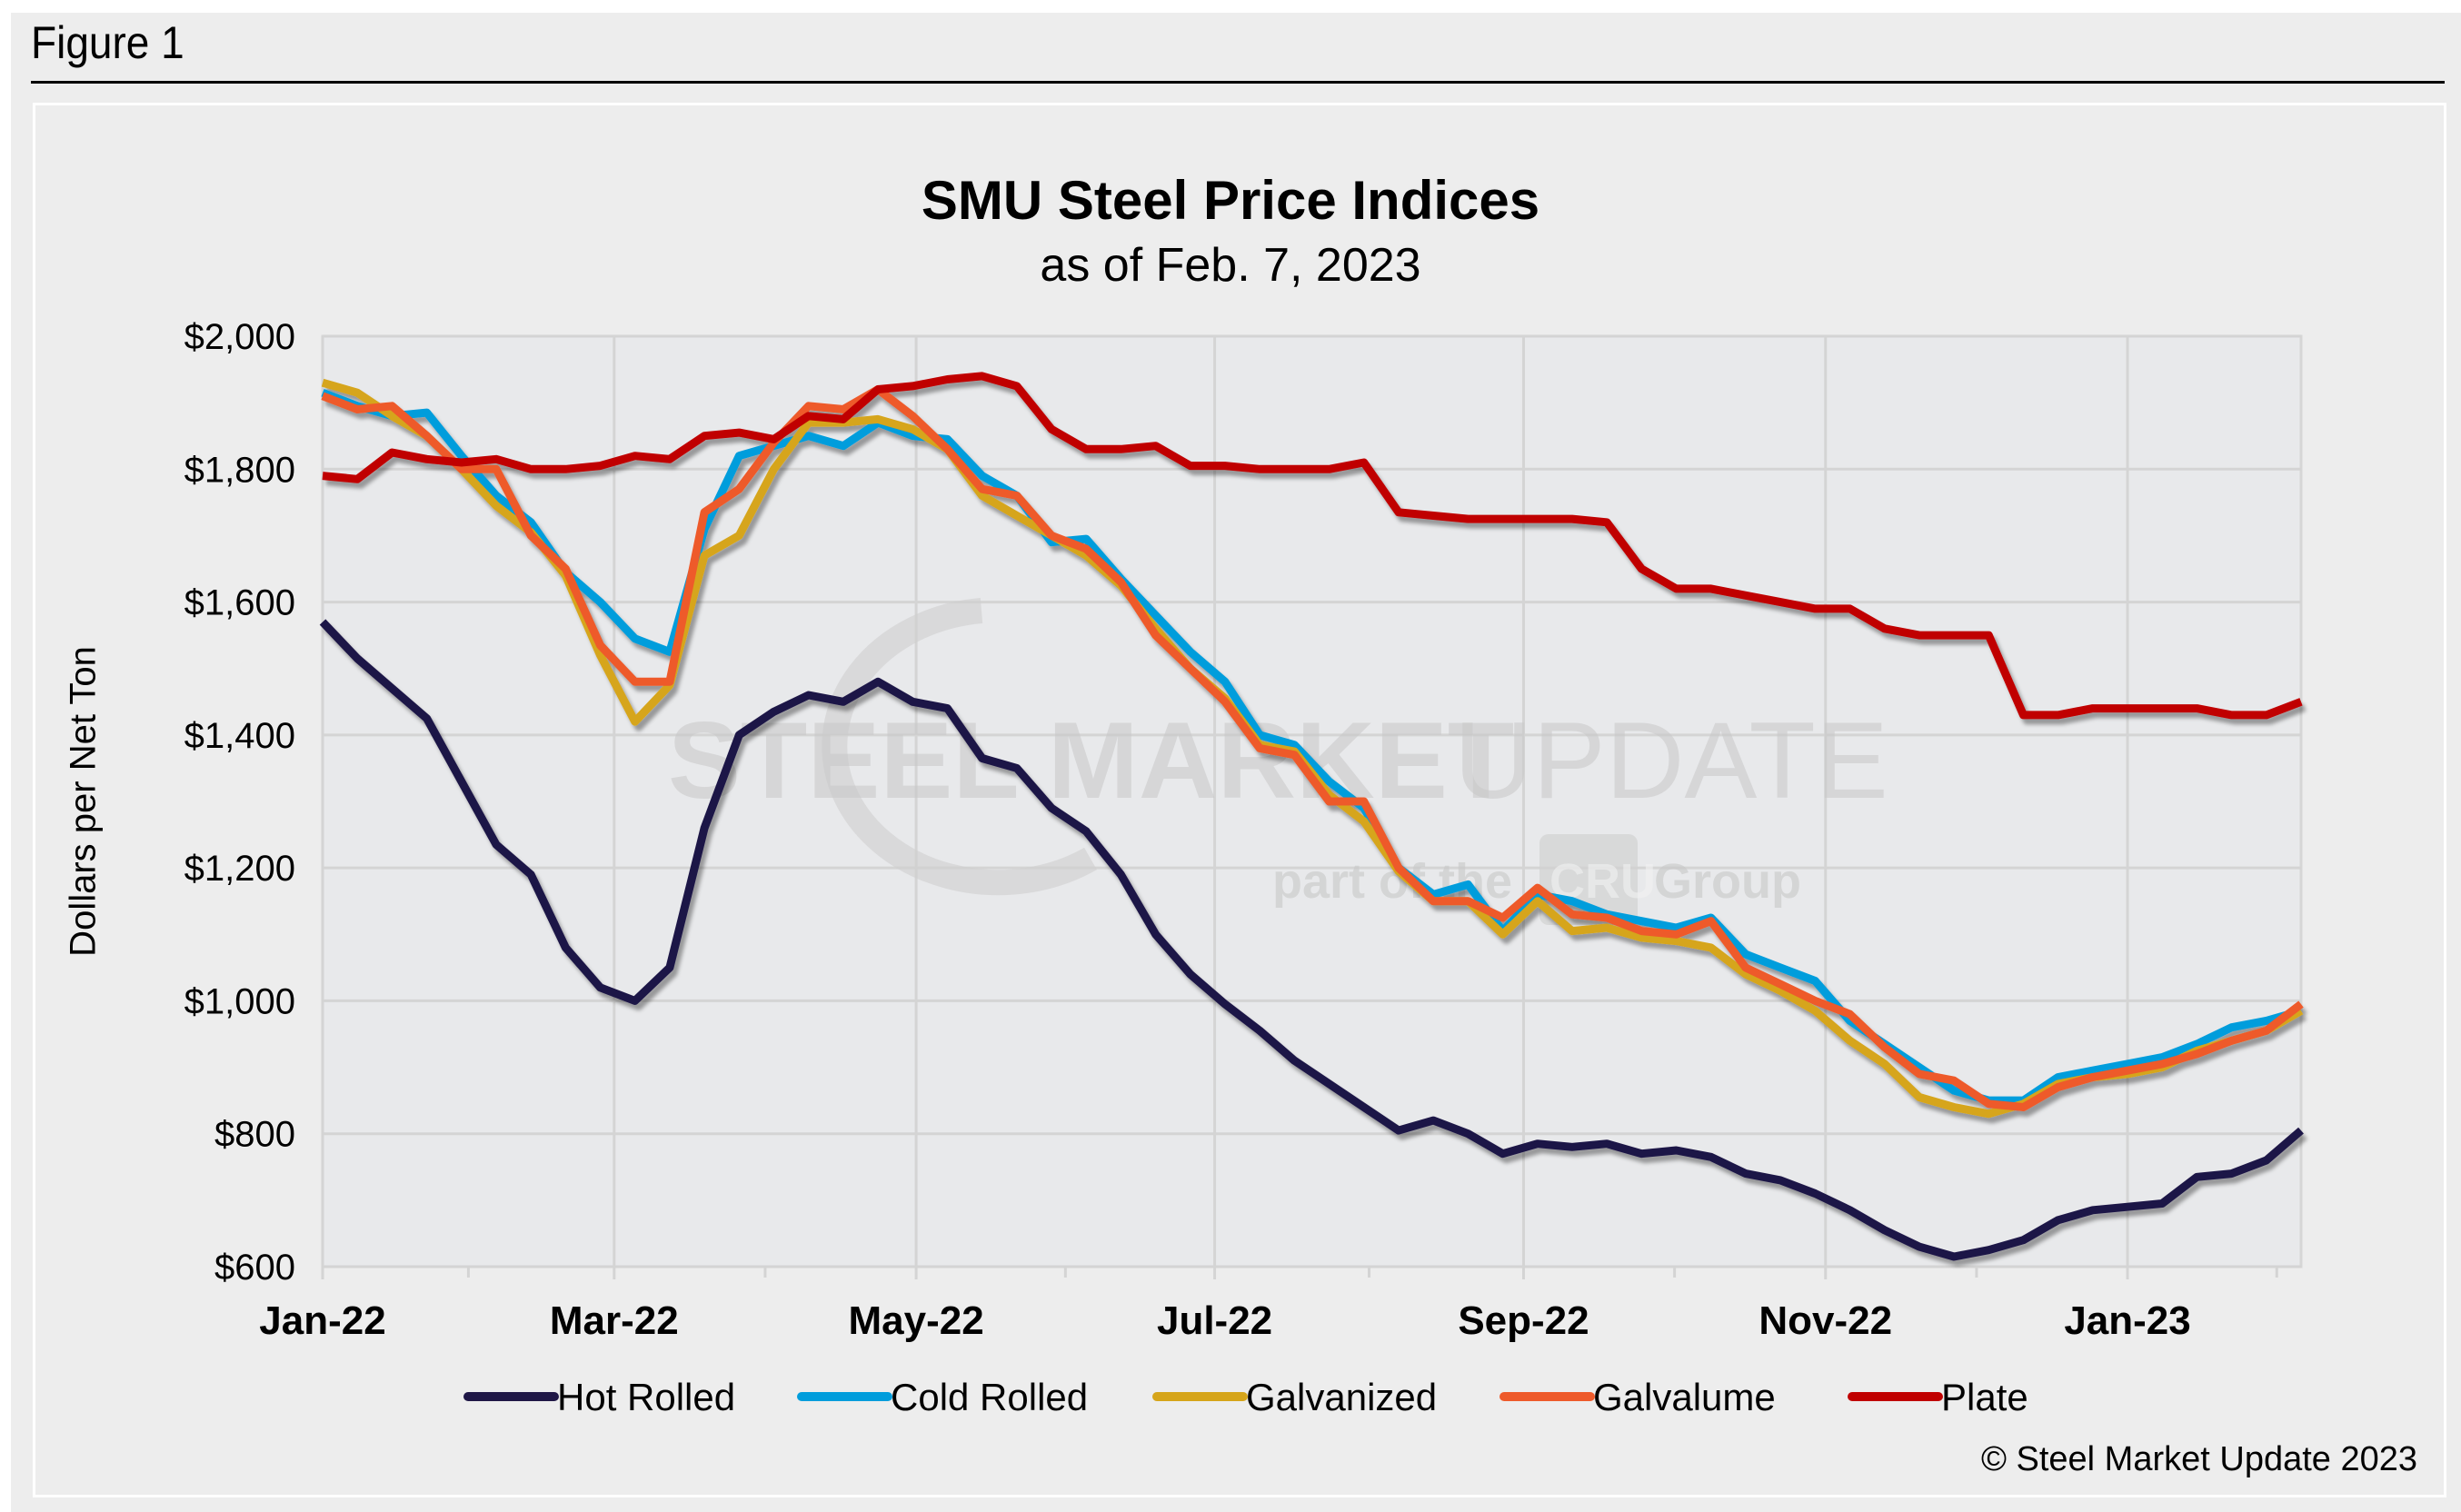 The image size is (2461, 1512). Describe the element at coordinates (989, 1397) in the screenshot. I see `legend-label: Cold Rolled` at that location.